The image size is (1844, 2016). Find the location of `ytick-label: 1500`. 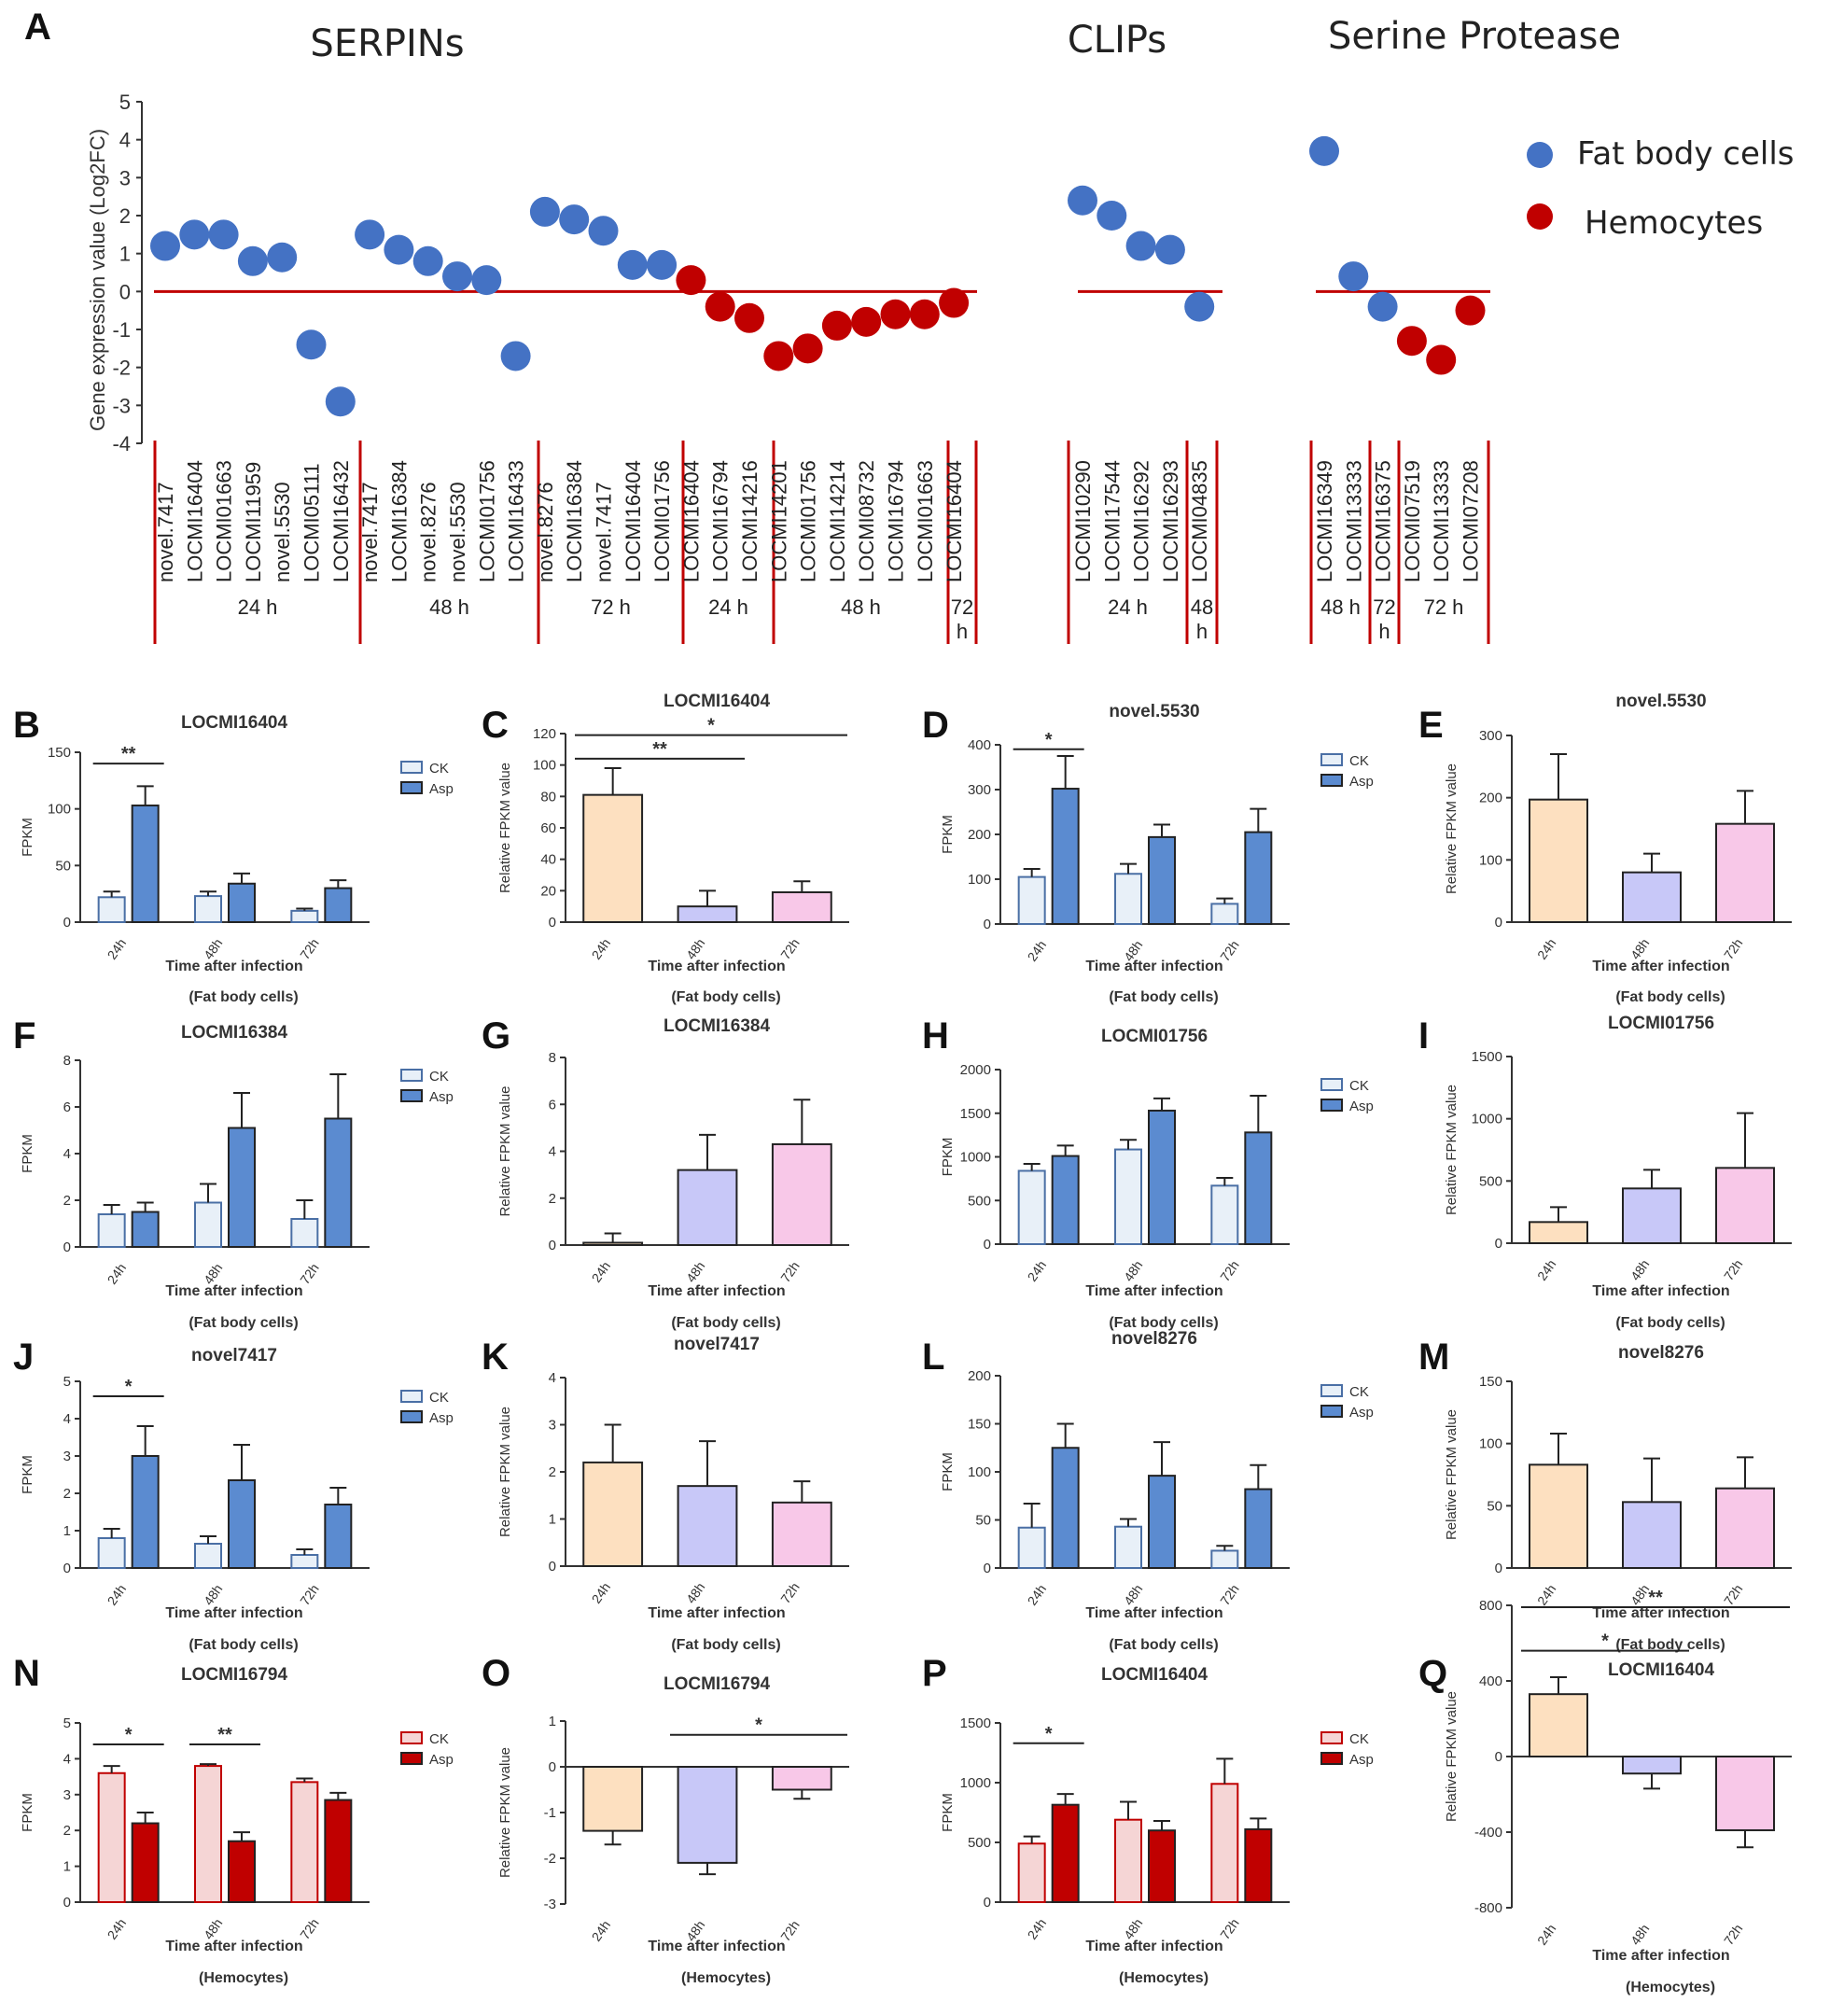

ytick-label: 1500 is located at coordinates (975, 1723).